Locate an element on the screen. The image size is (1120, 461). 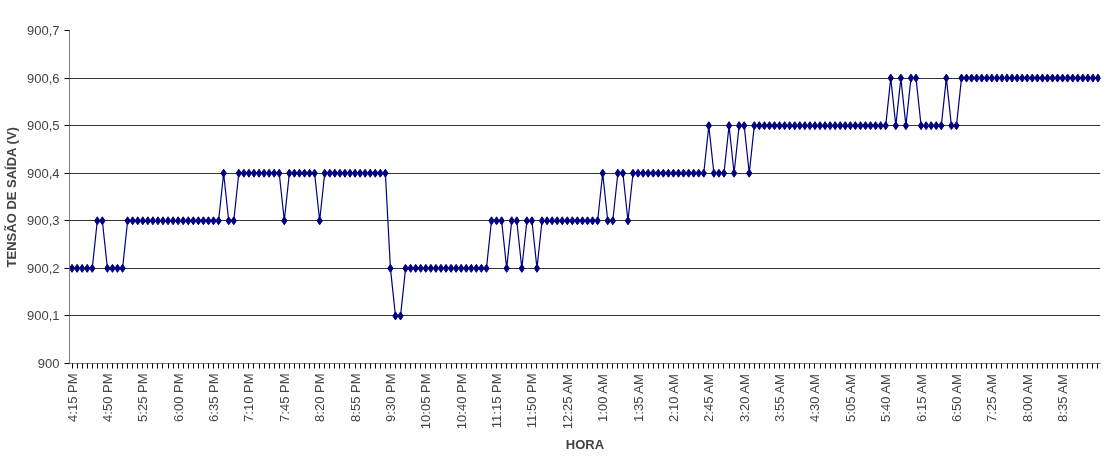
x-tick-label: 6:35 PM is located at coordinates (214, 397).